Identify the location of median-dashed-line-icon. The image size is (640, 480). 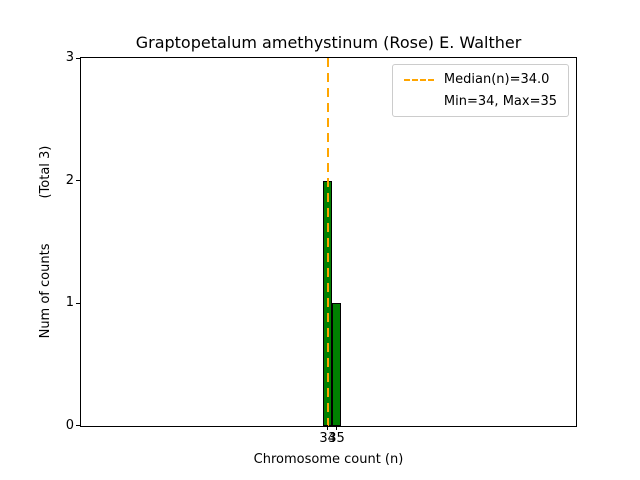
(418, 79).